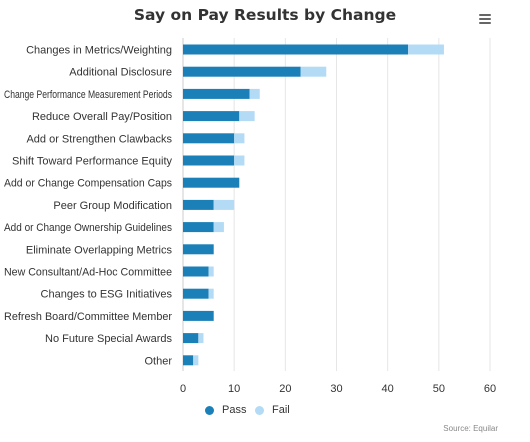 The width and height of the screenshot is (530, 442). I want to click on category-label: No Future Special Awards, so click(108, 339).